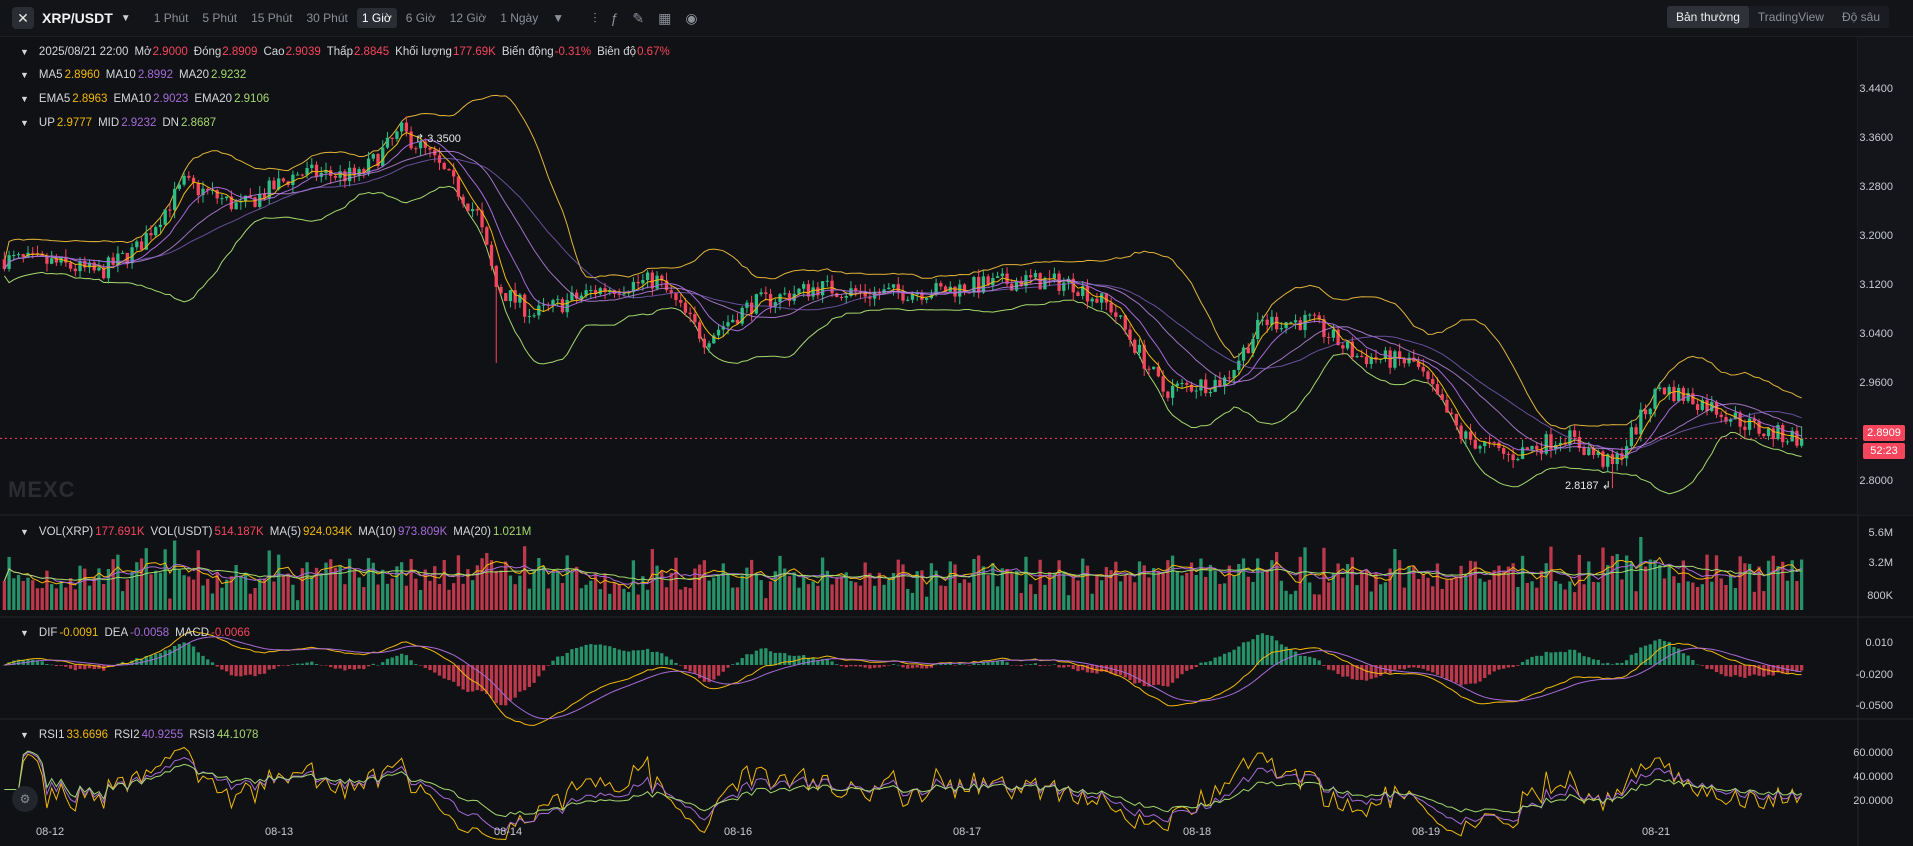  What do you see at coordinates (77, 18) in the screenshot?
I see `symbol-title: XRP/USDT` at bounding box center [77, 18].